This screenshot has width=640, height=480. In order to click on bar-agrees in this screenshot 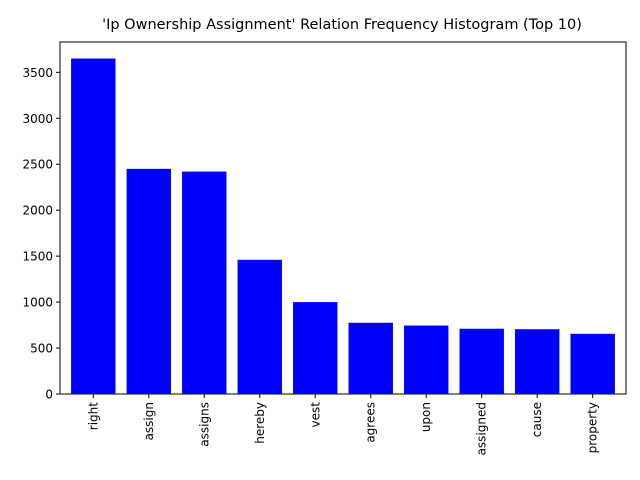, I will do `click(370, 358)`.